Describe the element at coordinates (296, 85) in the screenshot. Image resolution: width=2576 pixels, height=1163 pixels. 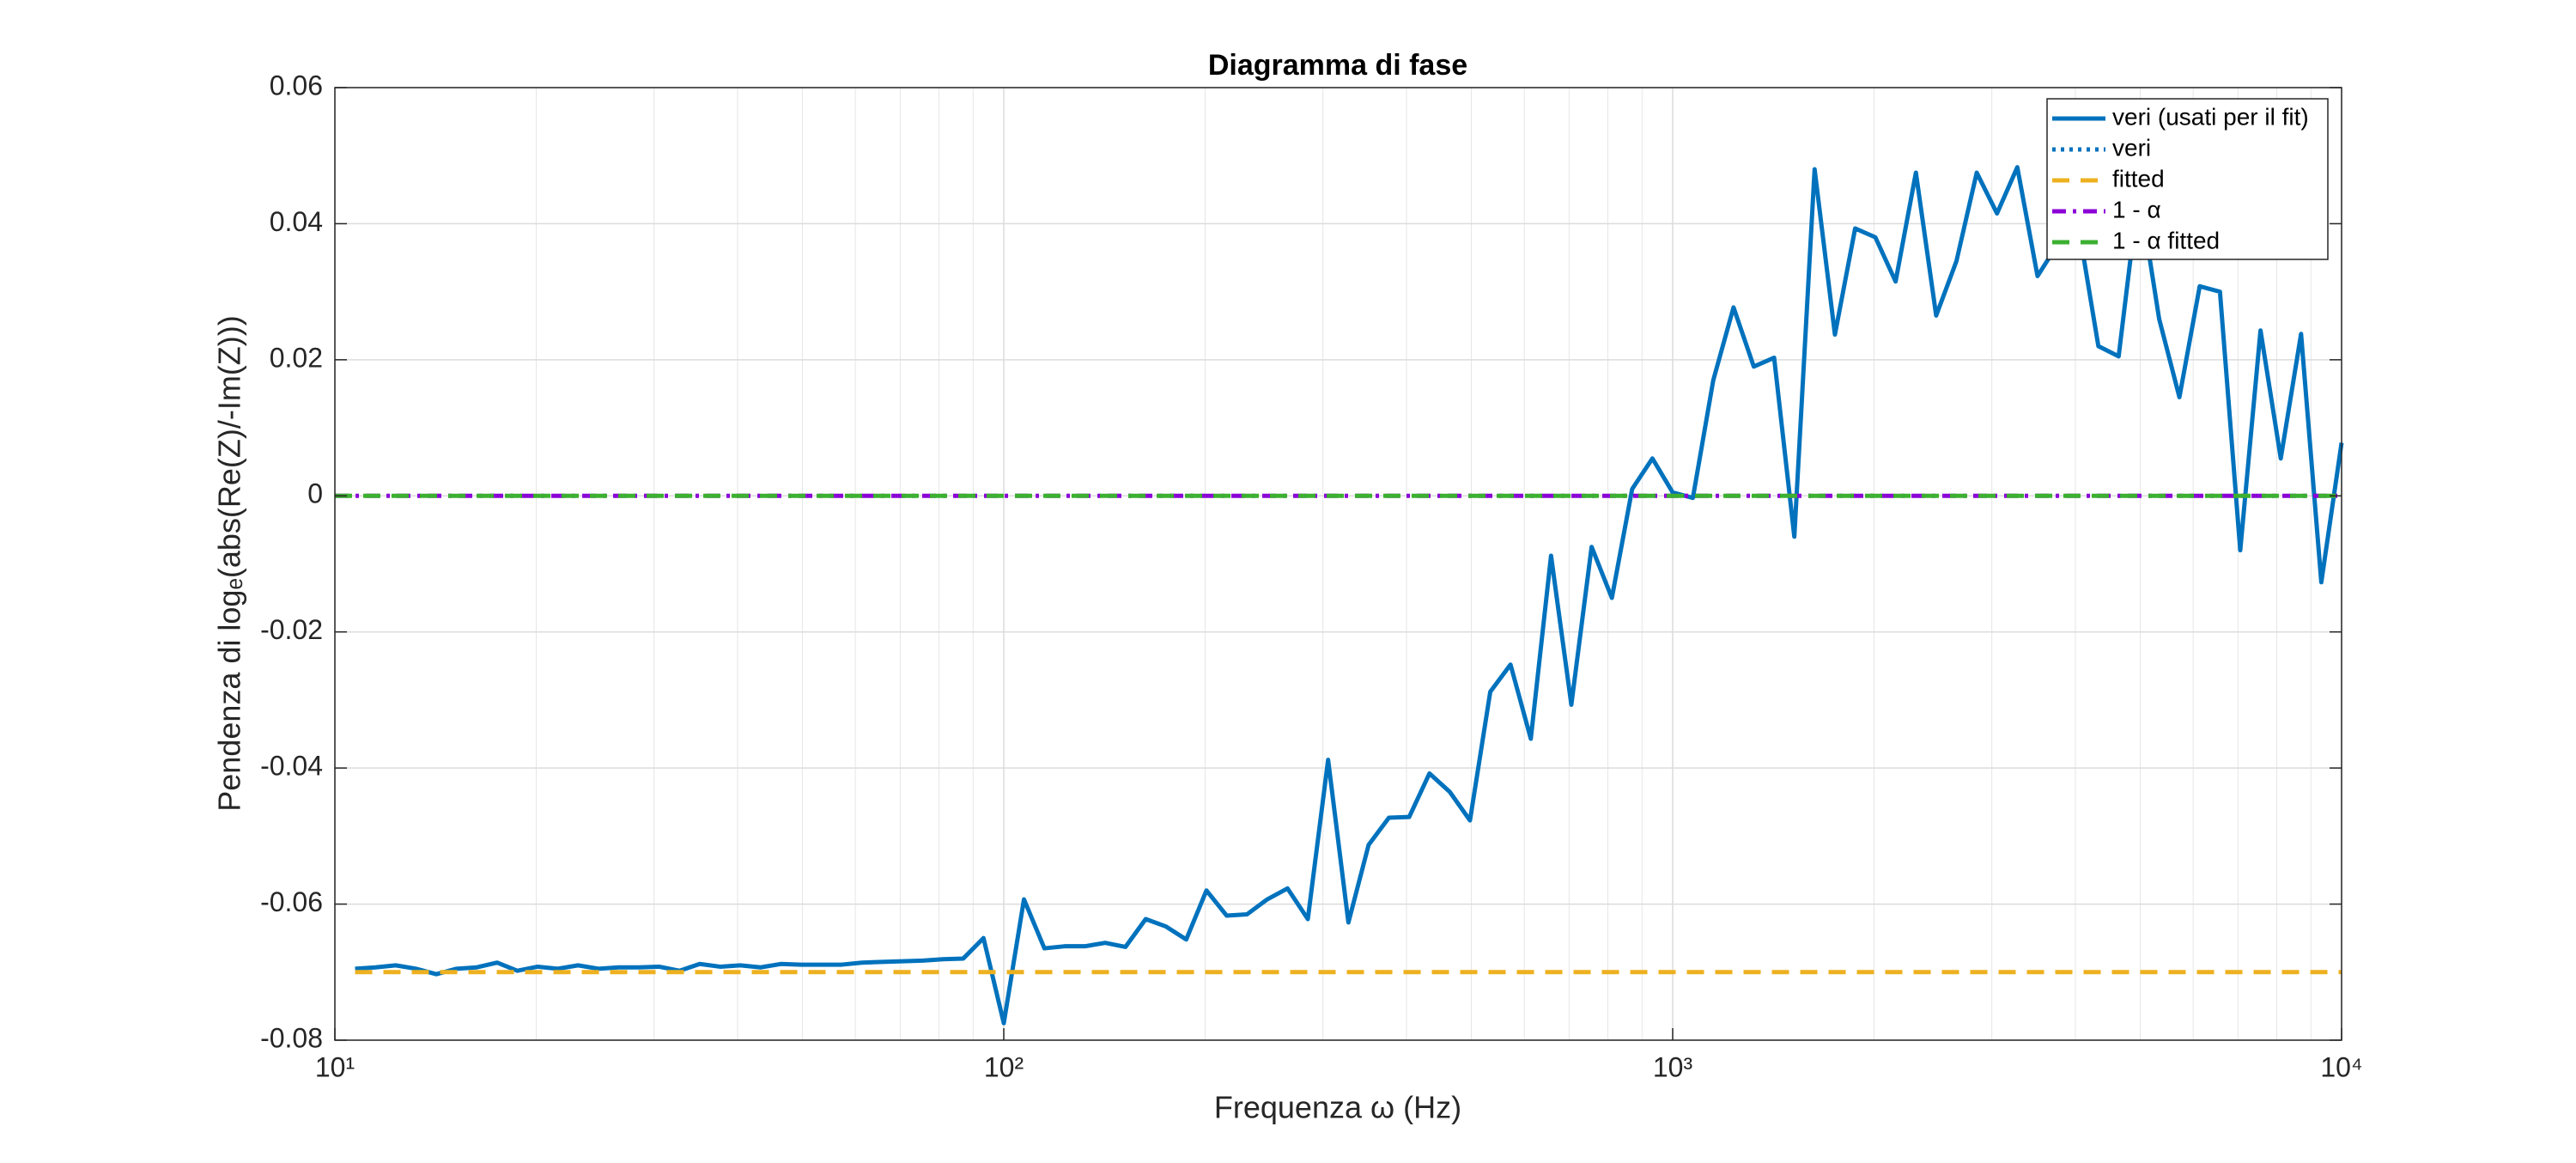
I see `y-tick-label: 0.06` at that location.